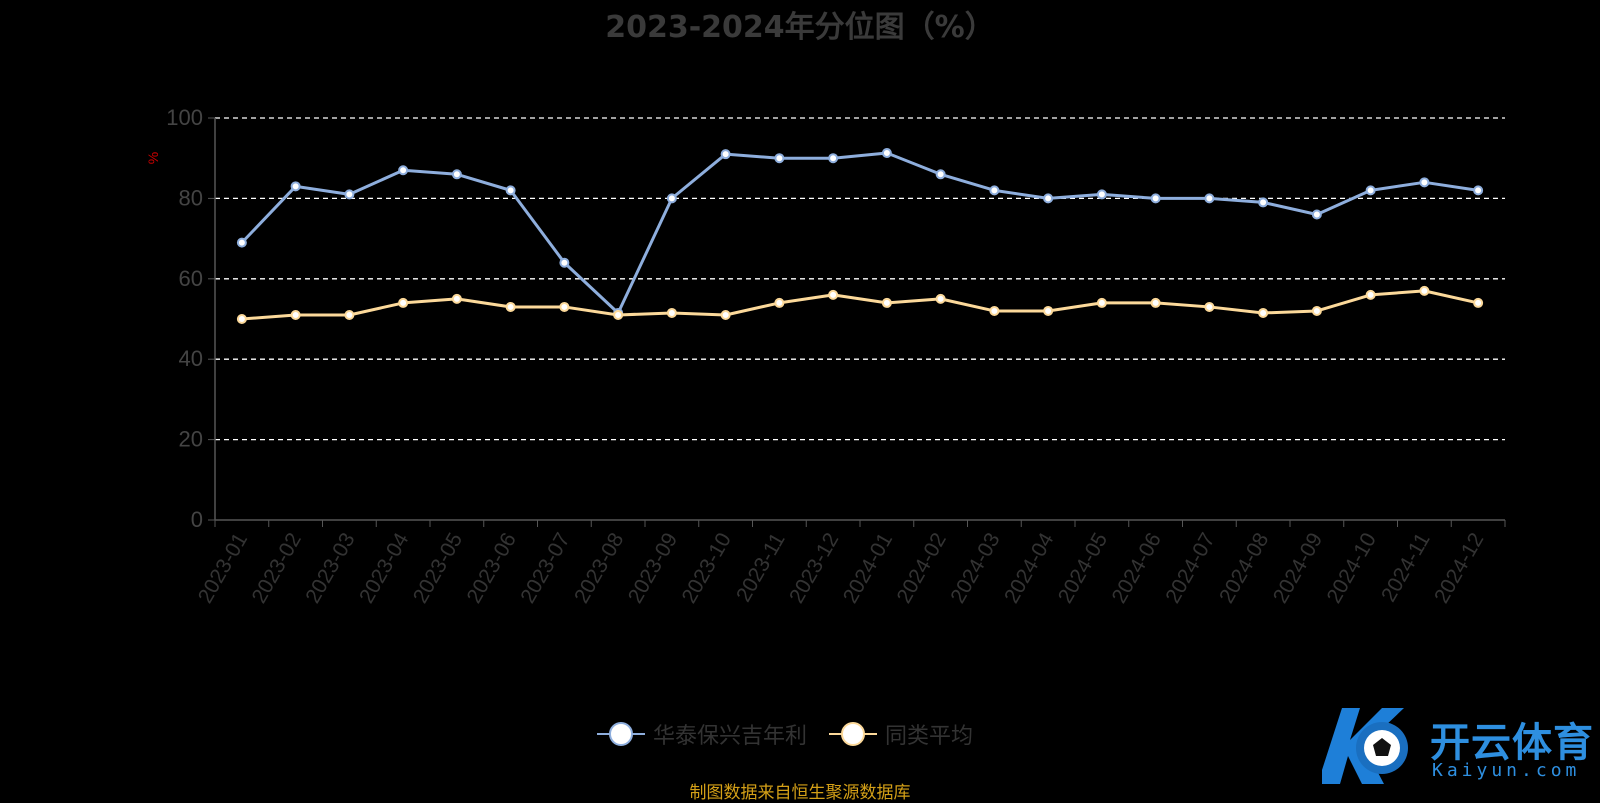  I want to click on x-tick-label-2024-07: 2024-07, so click(1190, 568).